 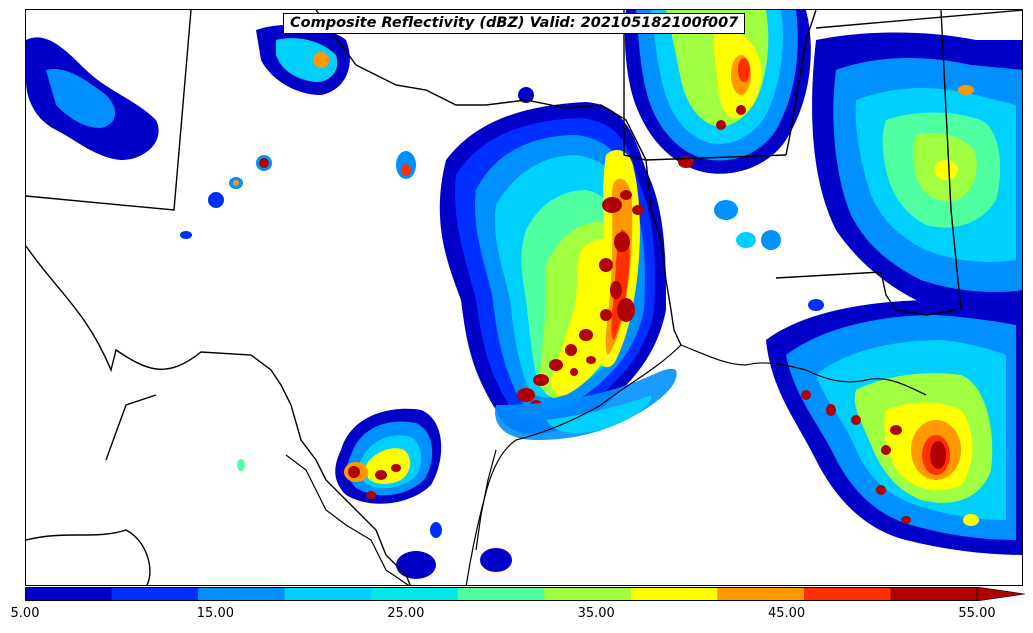 I want to click on echo-oklahoma-arkansas, so click(x=566, y=92).